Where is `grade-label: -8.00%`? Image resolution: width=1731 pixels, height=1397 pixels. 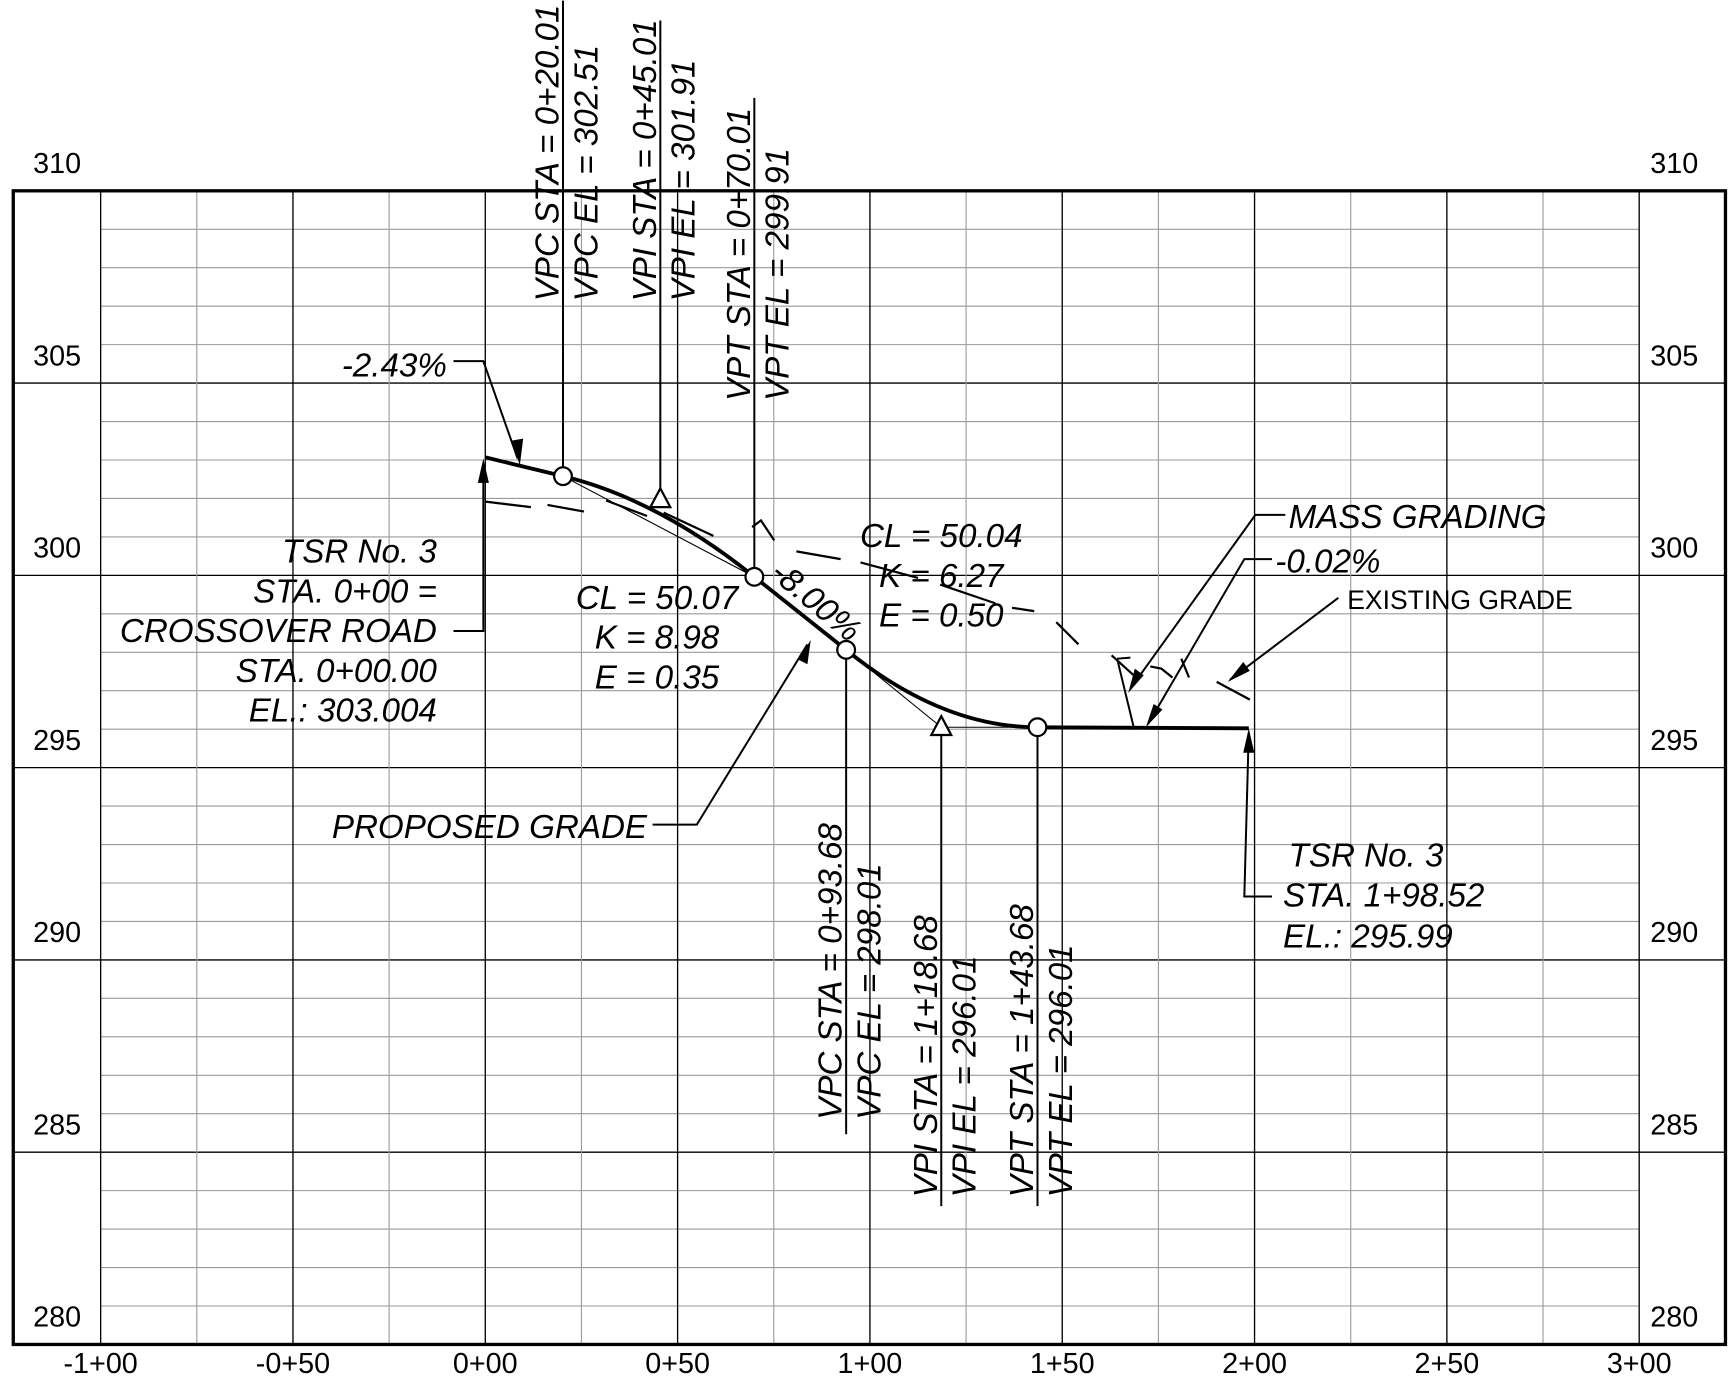 grade-label: -8.00% is located at coordinates (816, 602).